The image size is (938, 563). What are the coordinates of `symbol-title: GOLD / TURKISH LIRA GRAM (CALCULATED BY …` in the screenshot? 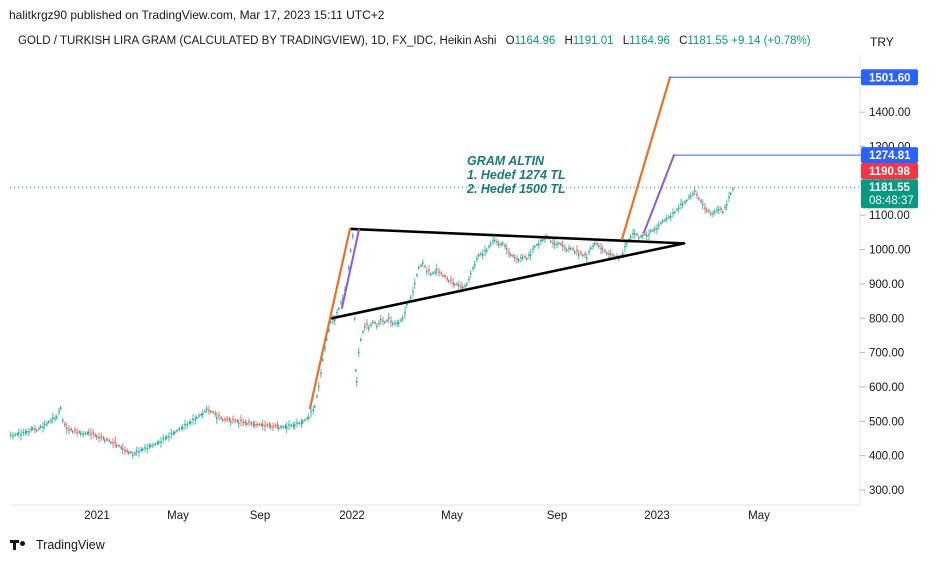 It's located at (257, 41).